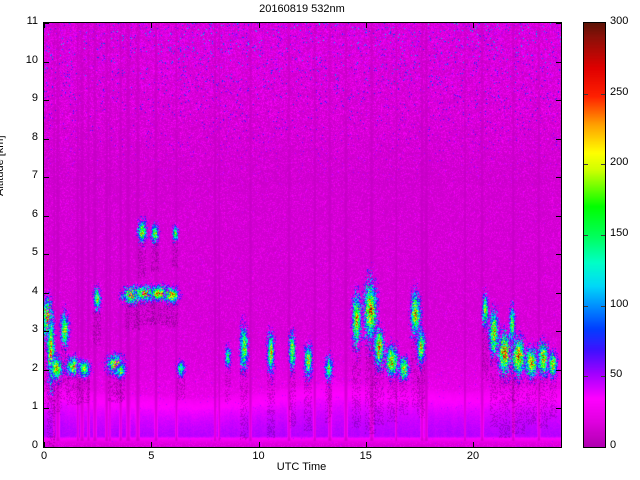 The width and height of the screenshot is (640, 480). I want to click on colorbar-tick-label: 0, so click(613, 445).